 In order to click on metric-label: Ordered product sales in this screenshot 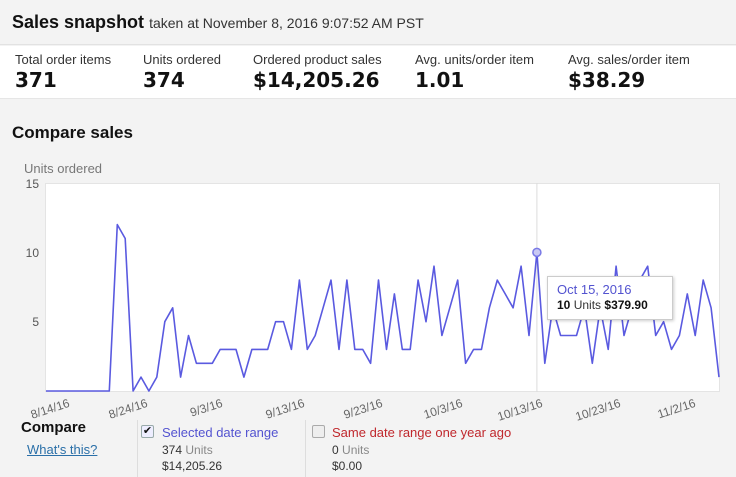, I will do `click(317, 59)`.